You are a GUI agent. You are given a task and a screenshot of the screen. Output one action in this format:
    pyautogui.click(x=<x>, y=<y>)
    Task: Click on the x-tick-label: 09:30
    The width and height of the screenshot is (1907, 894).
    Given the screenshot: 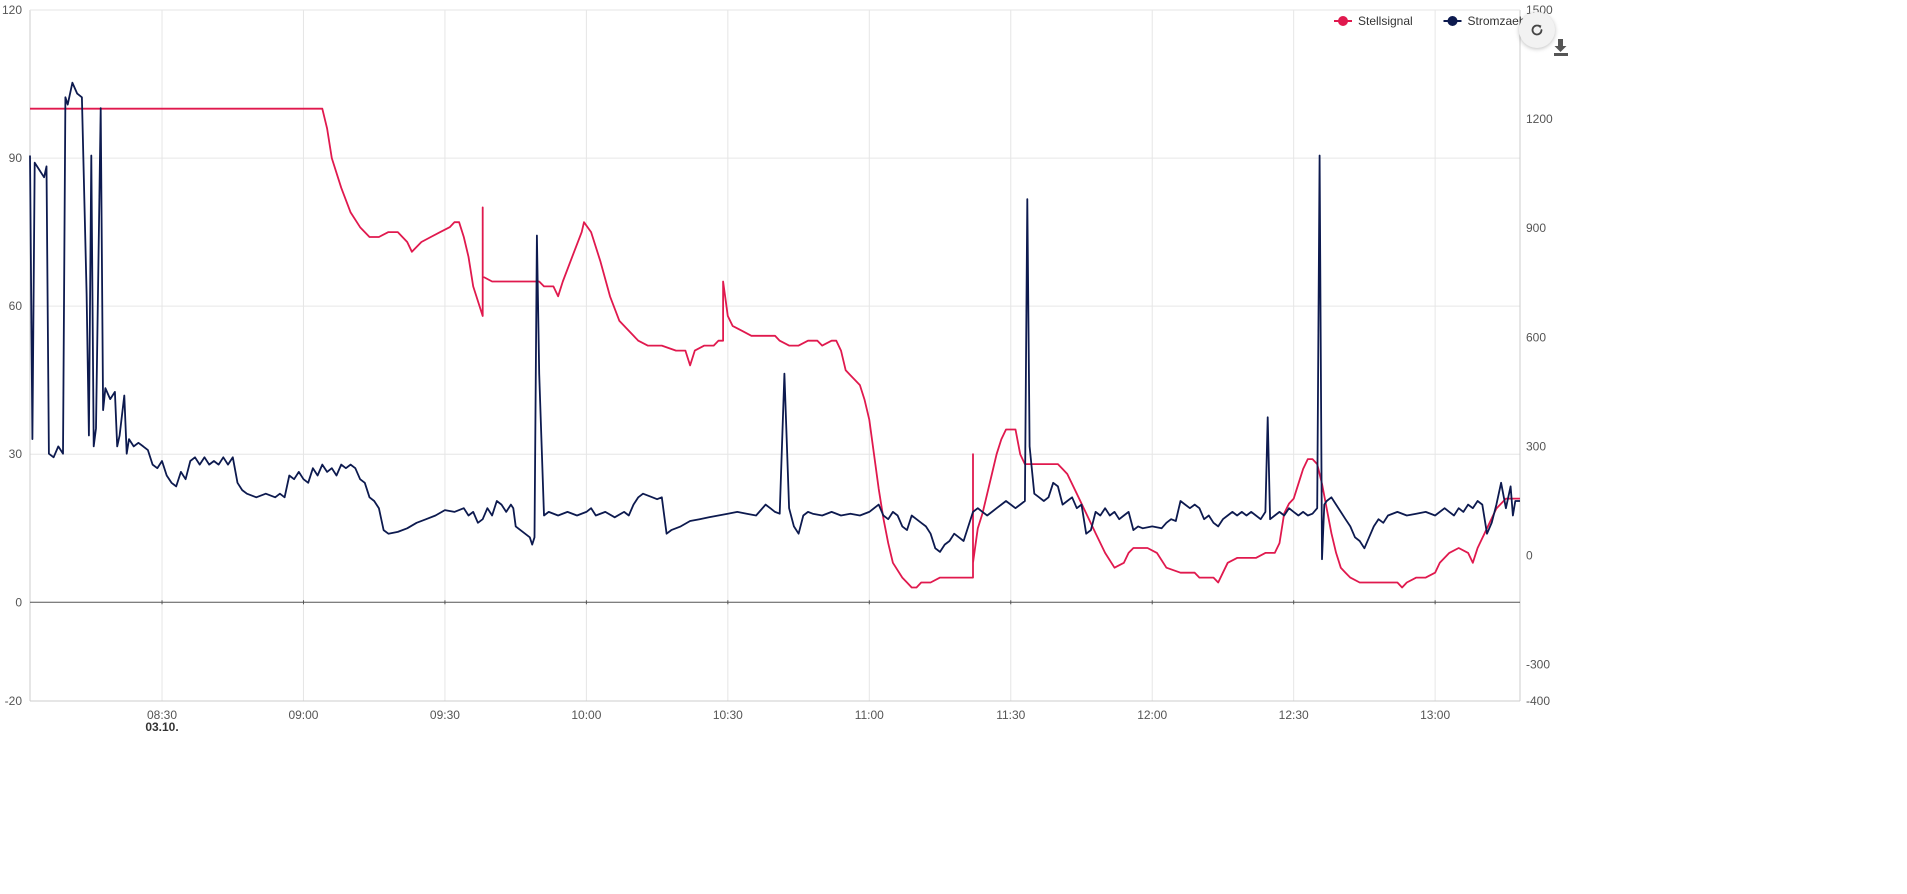 What is the action you would take?
    pyautogui.click(x=445, y=715)
    